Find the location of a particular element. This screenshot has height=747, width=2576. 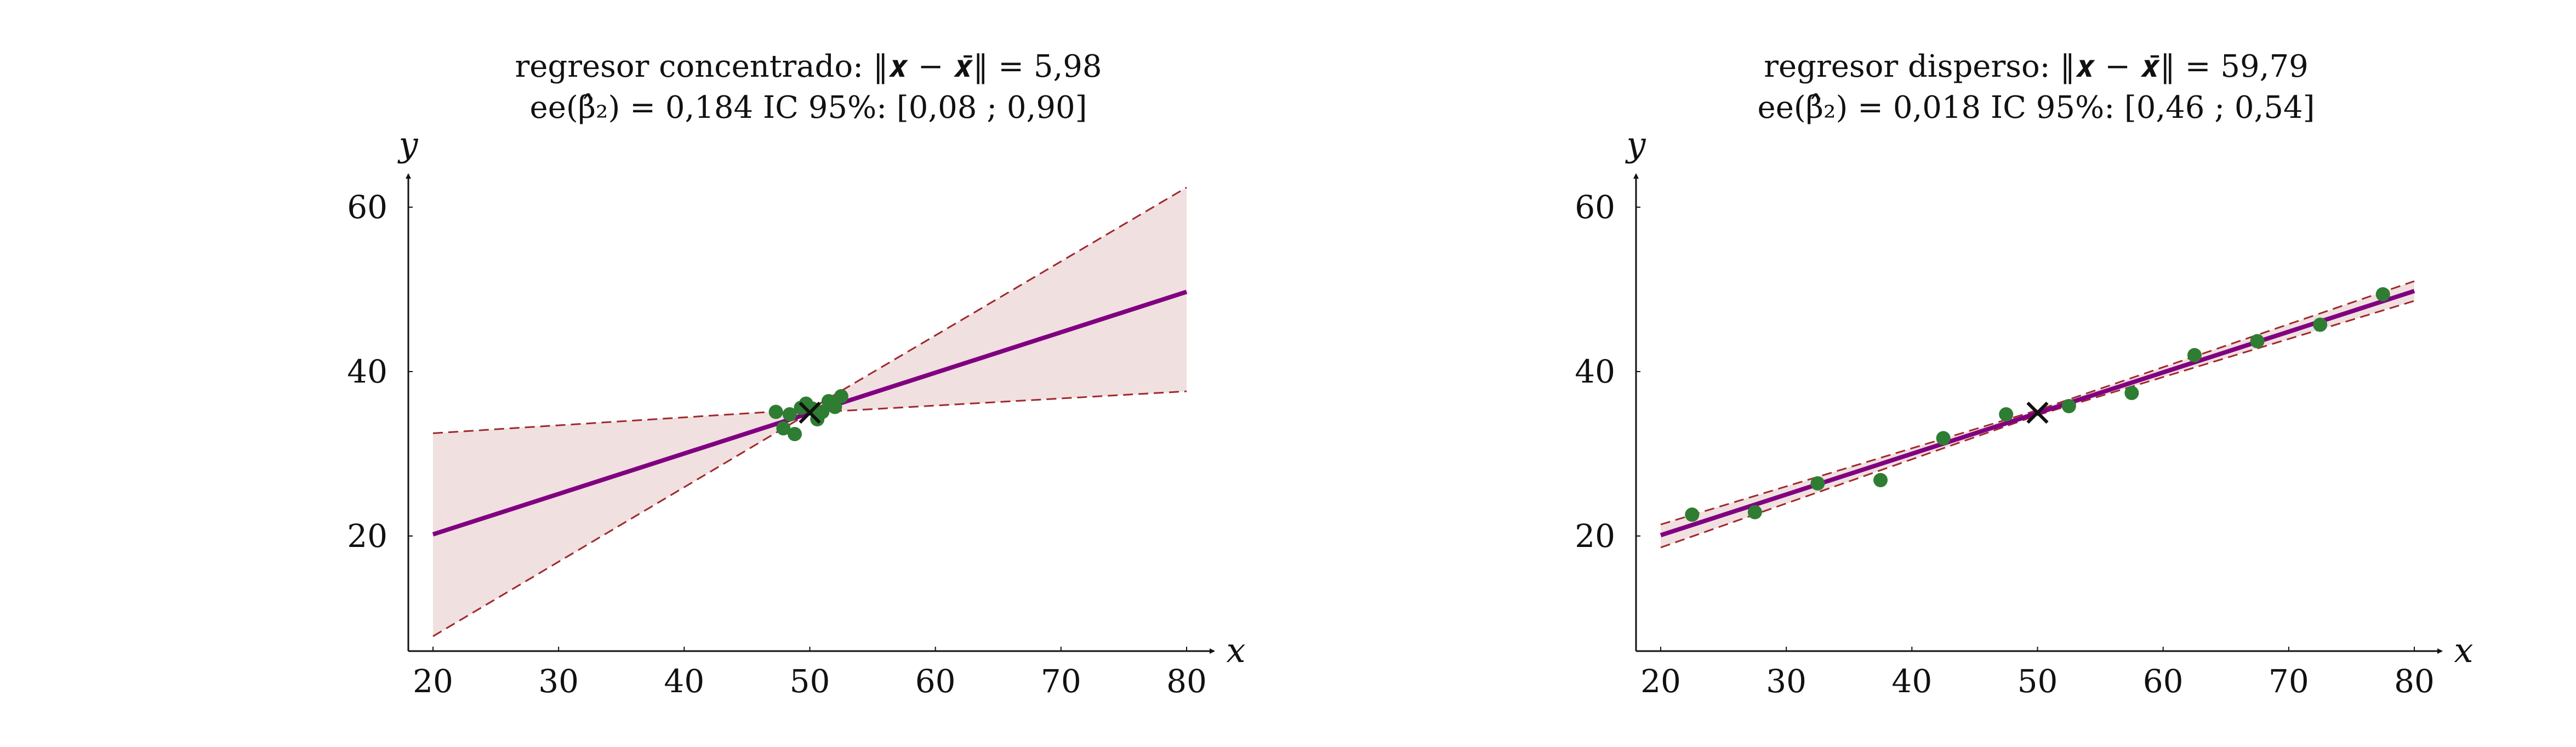

chart-title-line1: regresor concentrado: ‖𝒙 − 𝒙̄‖ = 5,98 is located at coordinates (808, 66).